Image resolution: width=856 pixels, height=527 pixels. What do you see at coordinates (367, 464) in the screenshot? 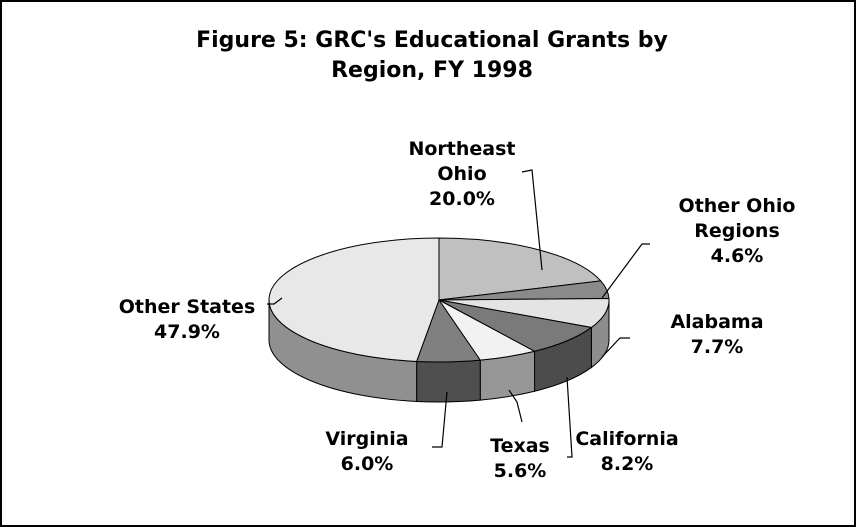
I see `slice-value-label: 6.0%` at bounding box center [367, 464].